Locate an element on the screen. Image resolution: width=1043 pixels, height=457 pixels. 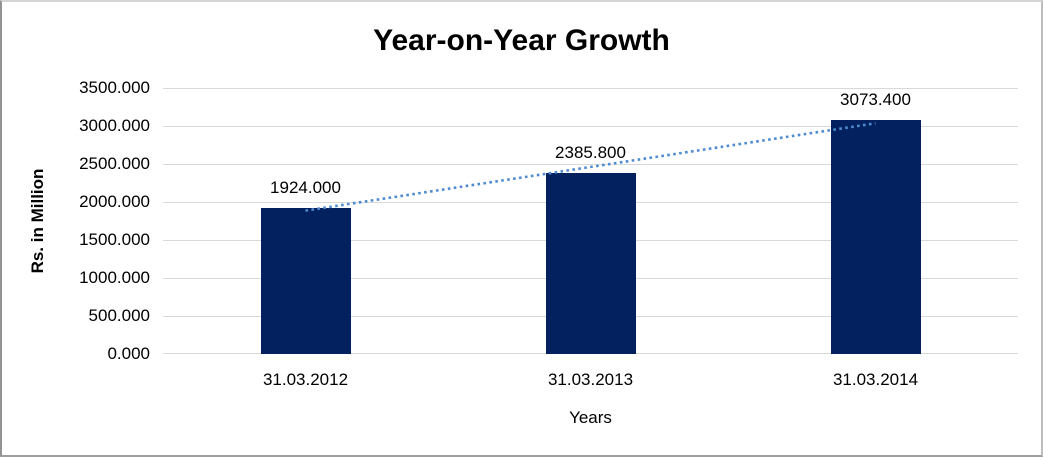
x-category-label: 31.03.2014 is located at coordinates (875, 379).